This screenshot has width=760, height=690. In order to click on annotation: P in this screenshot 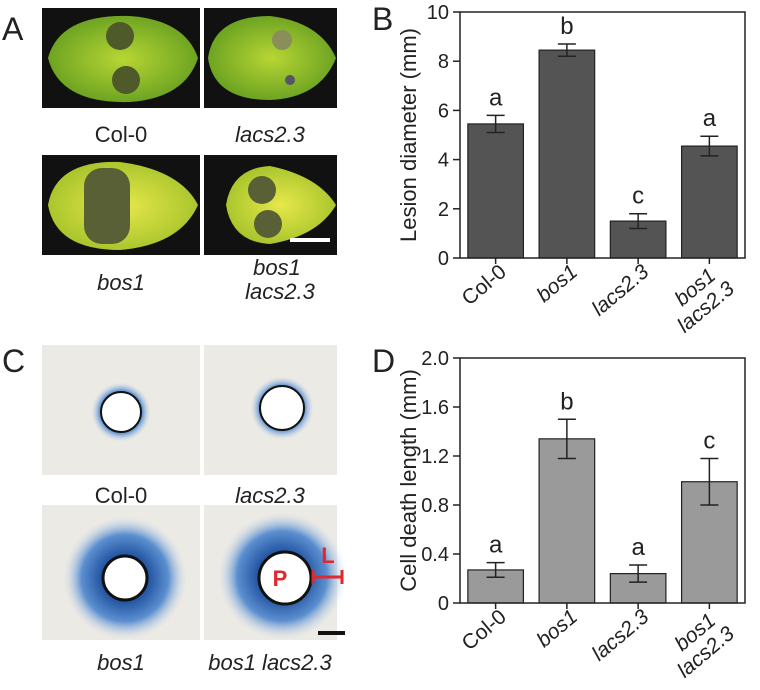, I will do `click(280, 578)`.